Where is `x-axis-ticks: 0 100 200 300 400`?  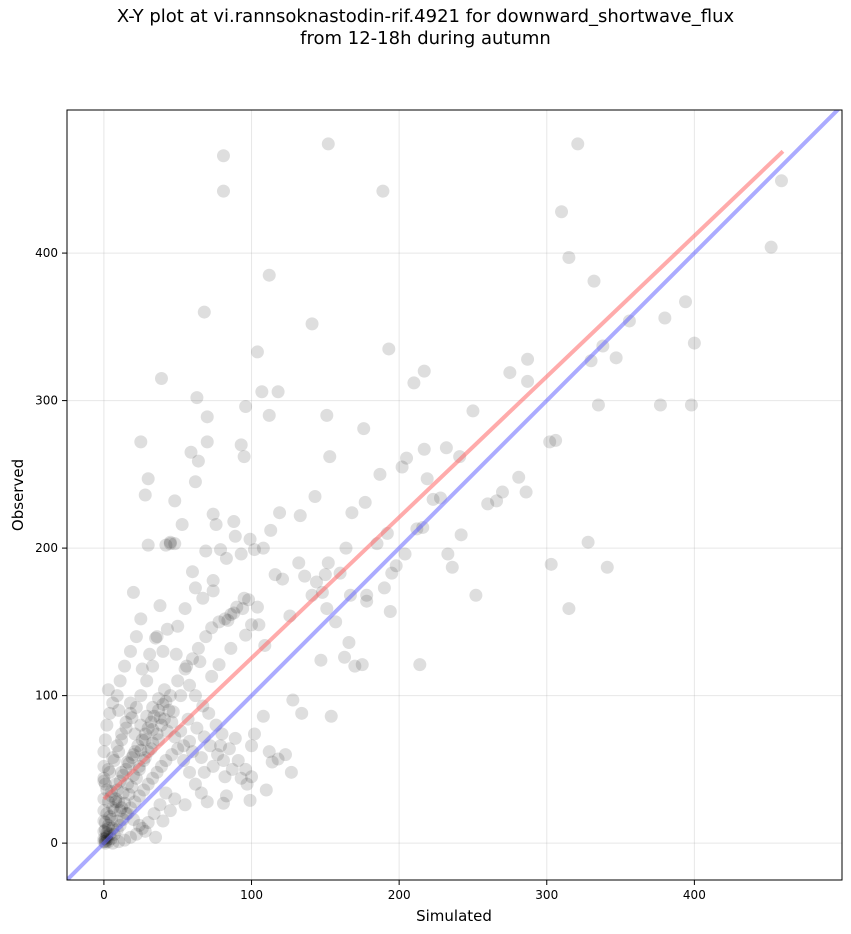
x-axis-ticks: 0 100 200 300 400 is located at coordinates (403, 891).